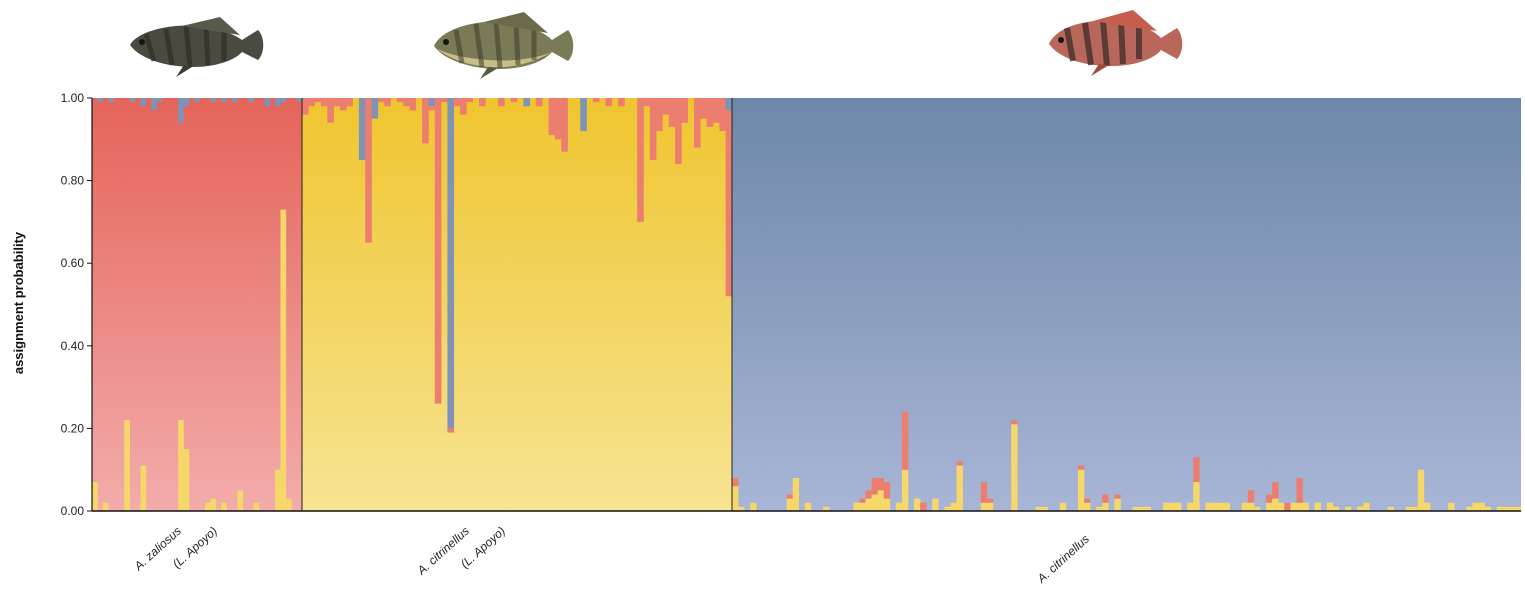 This screenshot has height=595, width=1525. What do you see at coordinates (443, 551) in the screenshot?
I see `group-label: A. citrinellus` at bounding box center [443, 551].